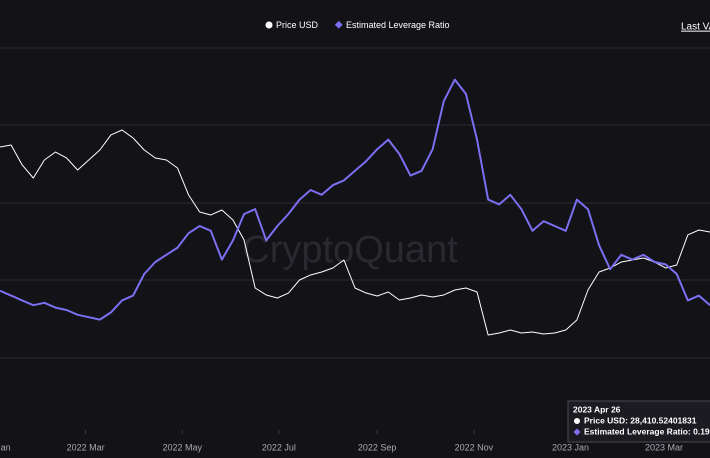  Describe the element at coordinates (297, 25) in the screenshot. I see `legend-label: Price USD` at that location.